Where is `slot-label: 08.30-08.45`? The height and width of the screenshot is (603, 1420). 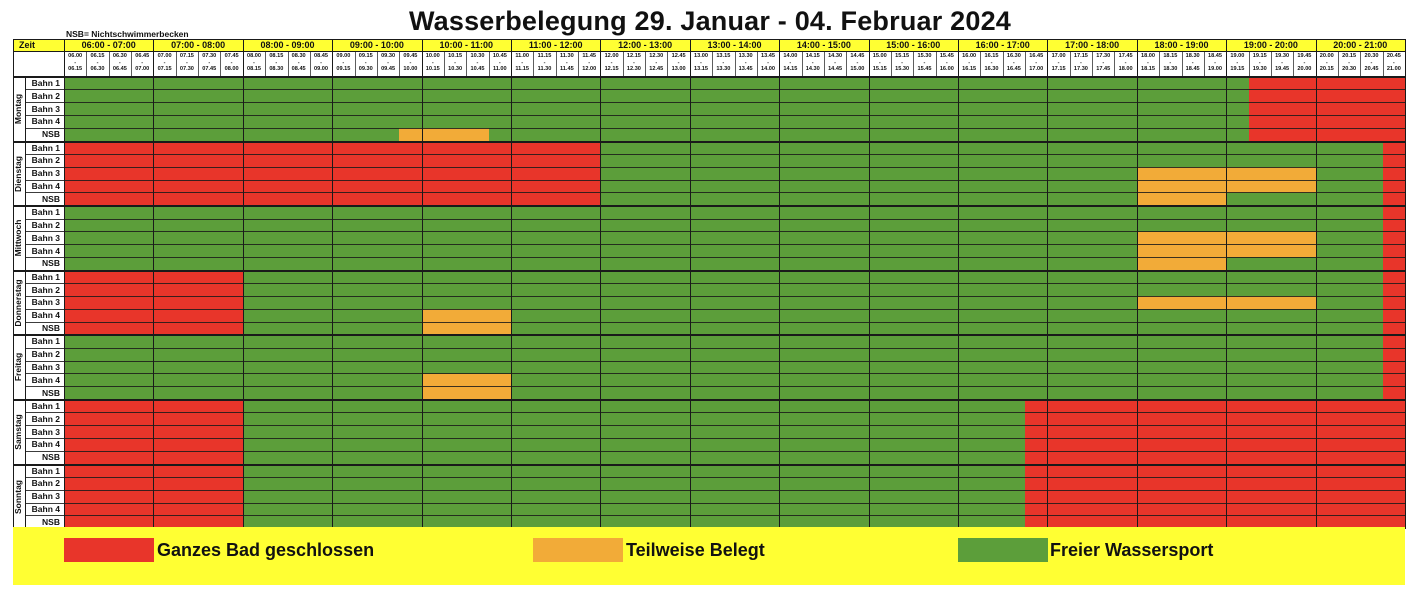
slot-label: 08.30-08.45 is located at coordinates (299, 63).